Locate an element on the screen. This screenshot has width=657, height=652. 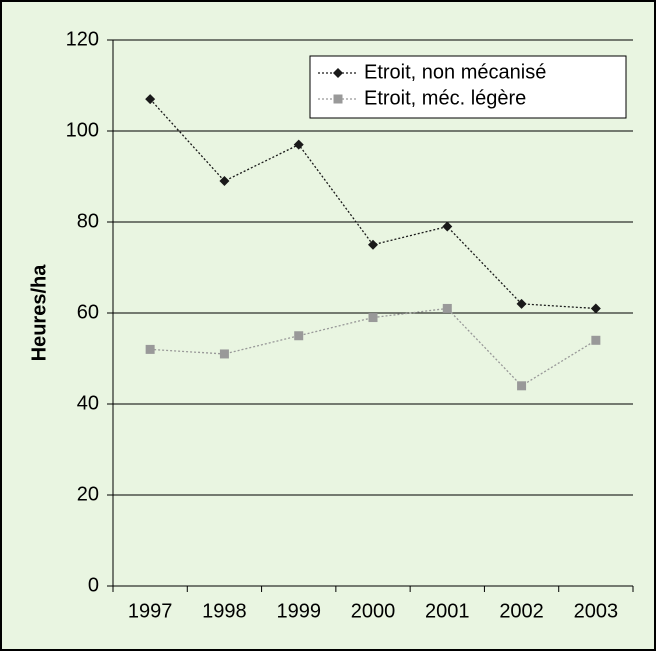
y-tick-label: 0 is located at coordinates (93, 585).